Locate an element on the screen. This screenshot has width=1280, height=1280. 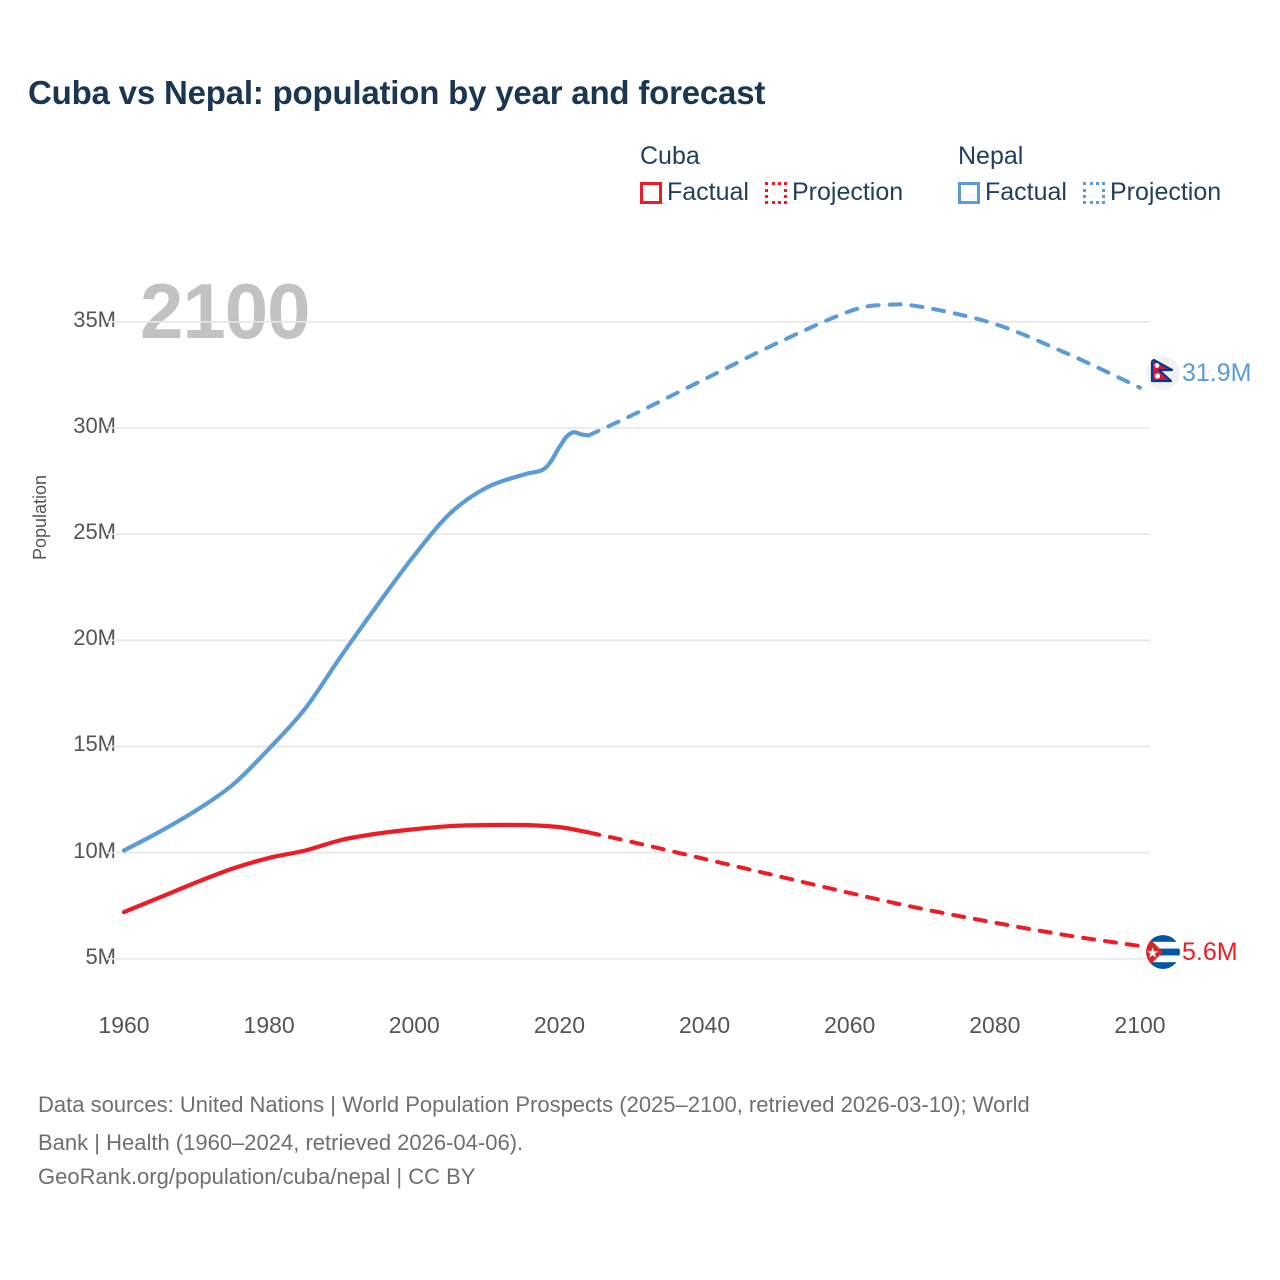
y-tick-label: 15M is located at coordinates (94, 744).